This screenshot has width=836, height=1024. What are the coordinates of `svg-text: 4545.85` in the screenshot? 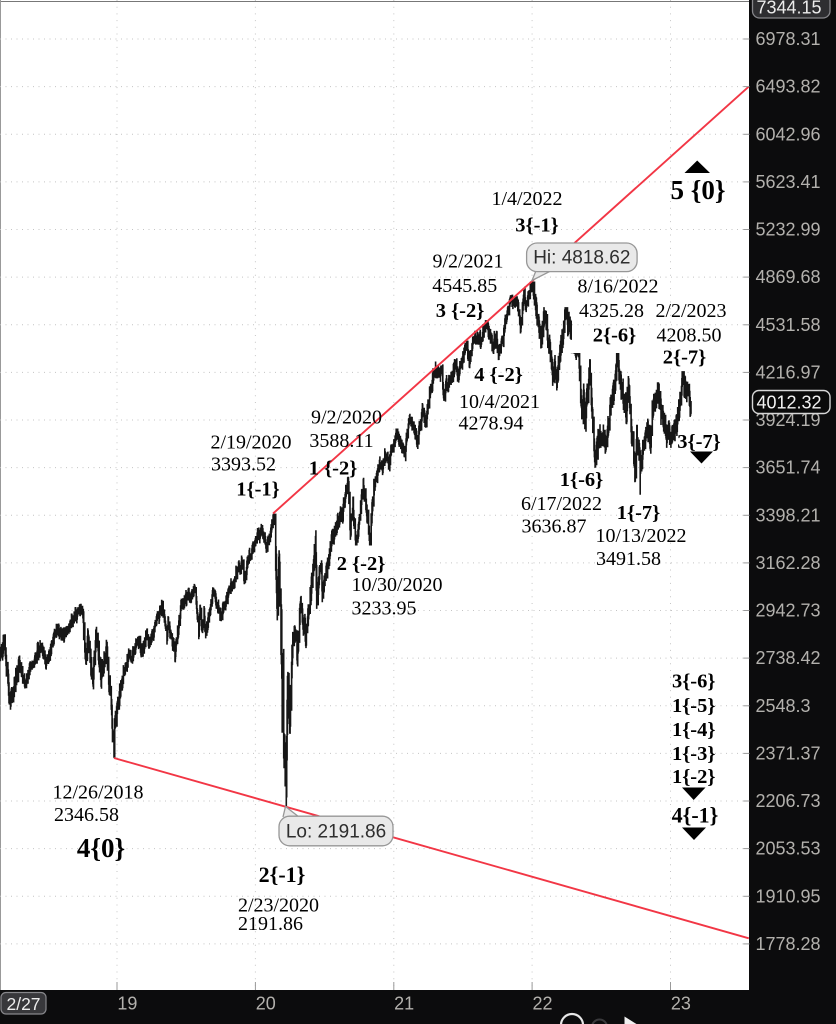 It's located at (464, 286).